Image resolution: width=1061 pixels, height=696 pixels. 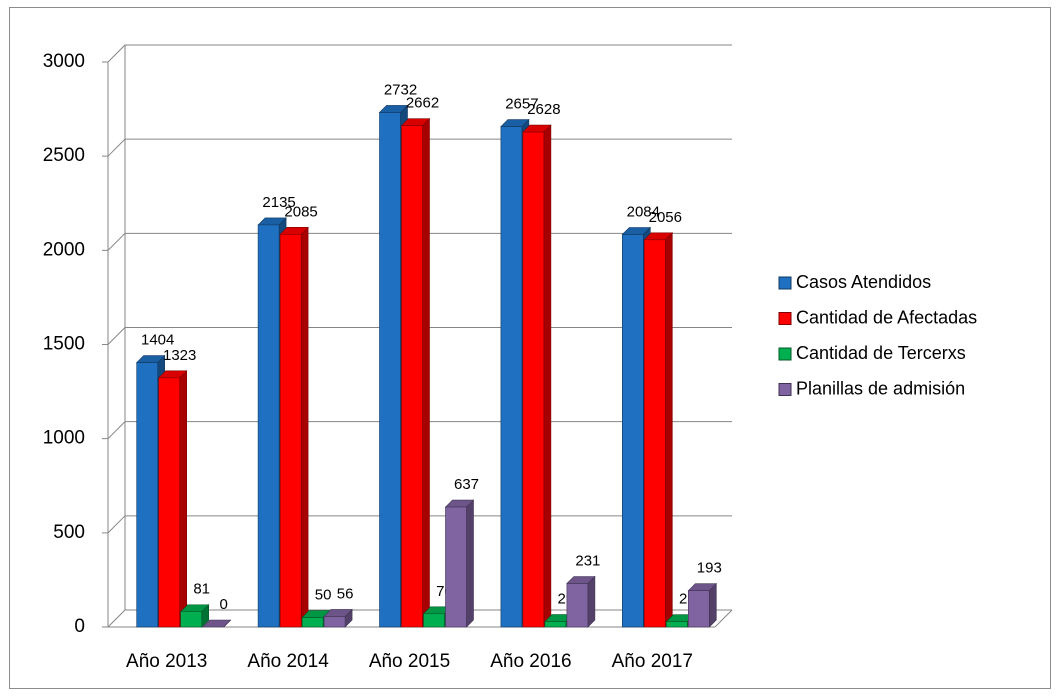 What do you see at coordinates (400, 89) in the screenshot?
I see `data-label: 2732` at bounding box center [400, 89].